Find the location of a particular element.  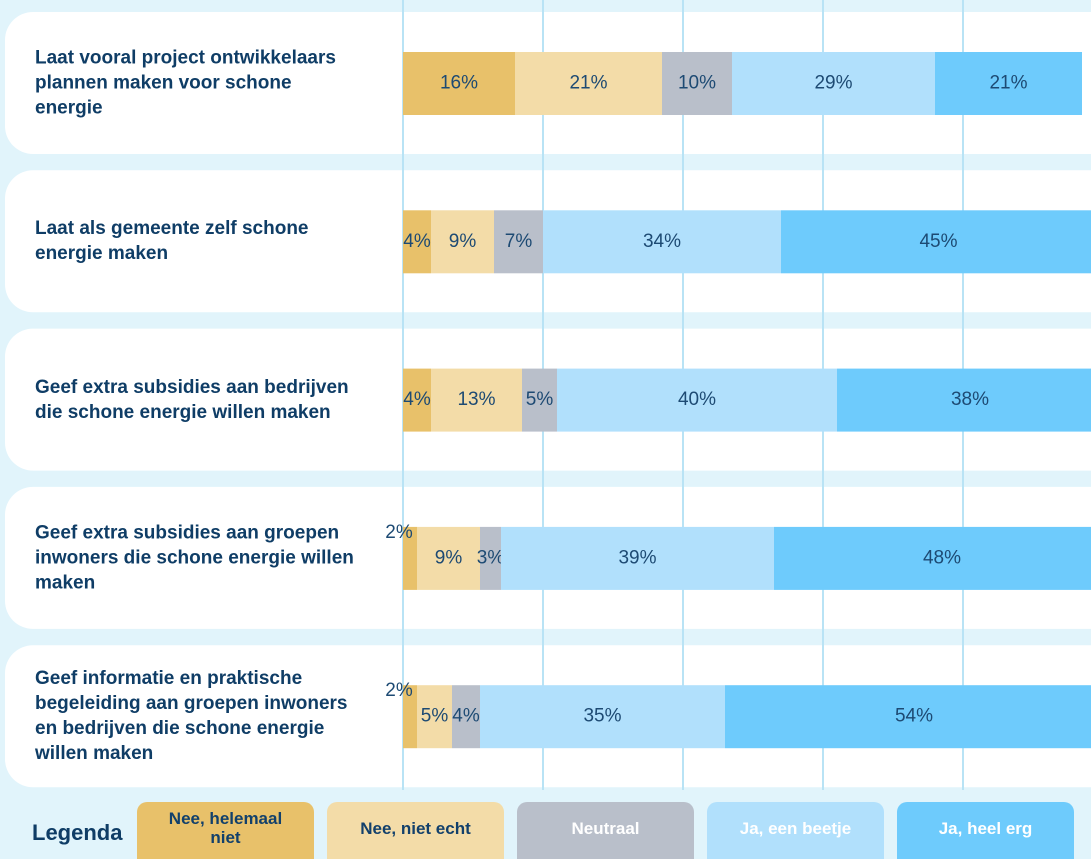

value-label: 39% is located at coordinates (637, 557).